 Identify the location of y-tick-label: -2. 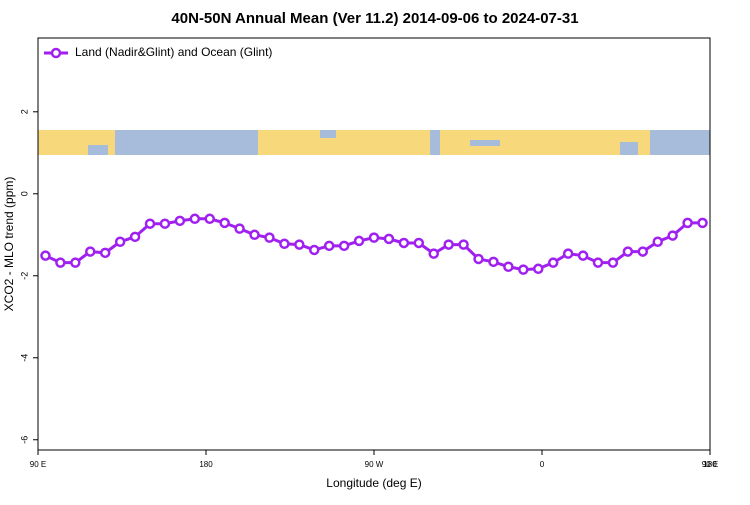
(24, 276).